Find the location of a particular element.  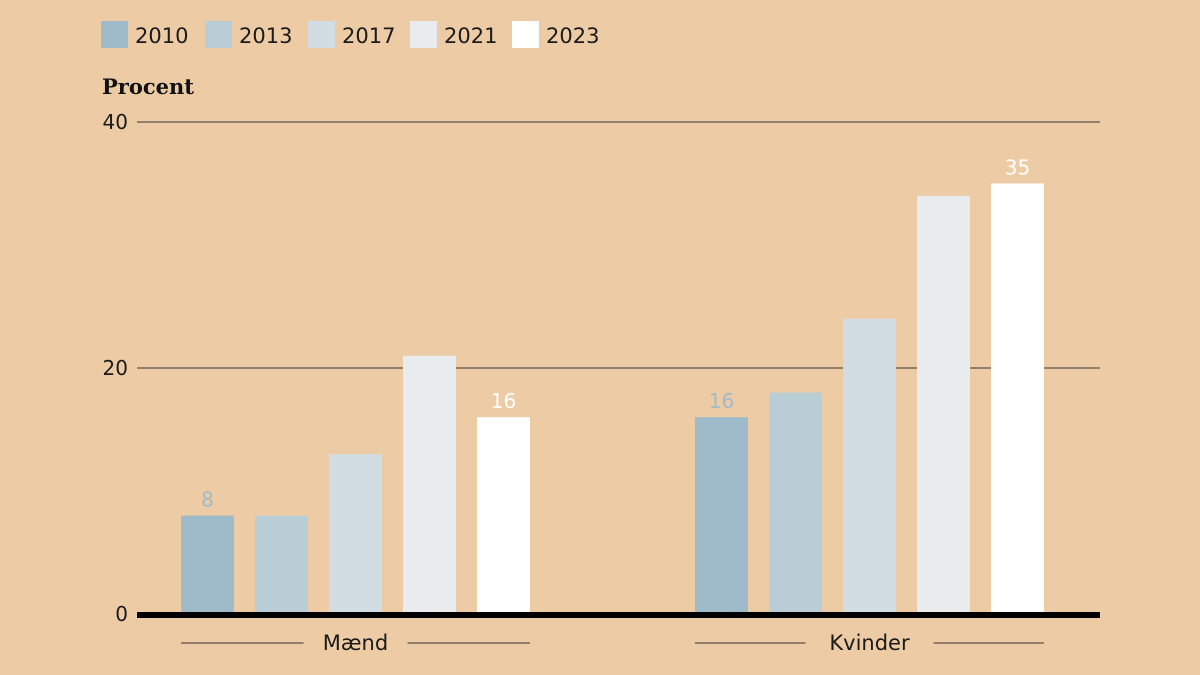

bar-Kvinder-2021 is located at coordinates (943, 405).